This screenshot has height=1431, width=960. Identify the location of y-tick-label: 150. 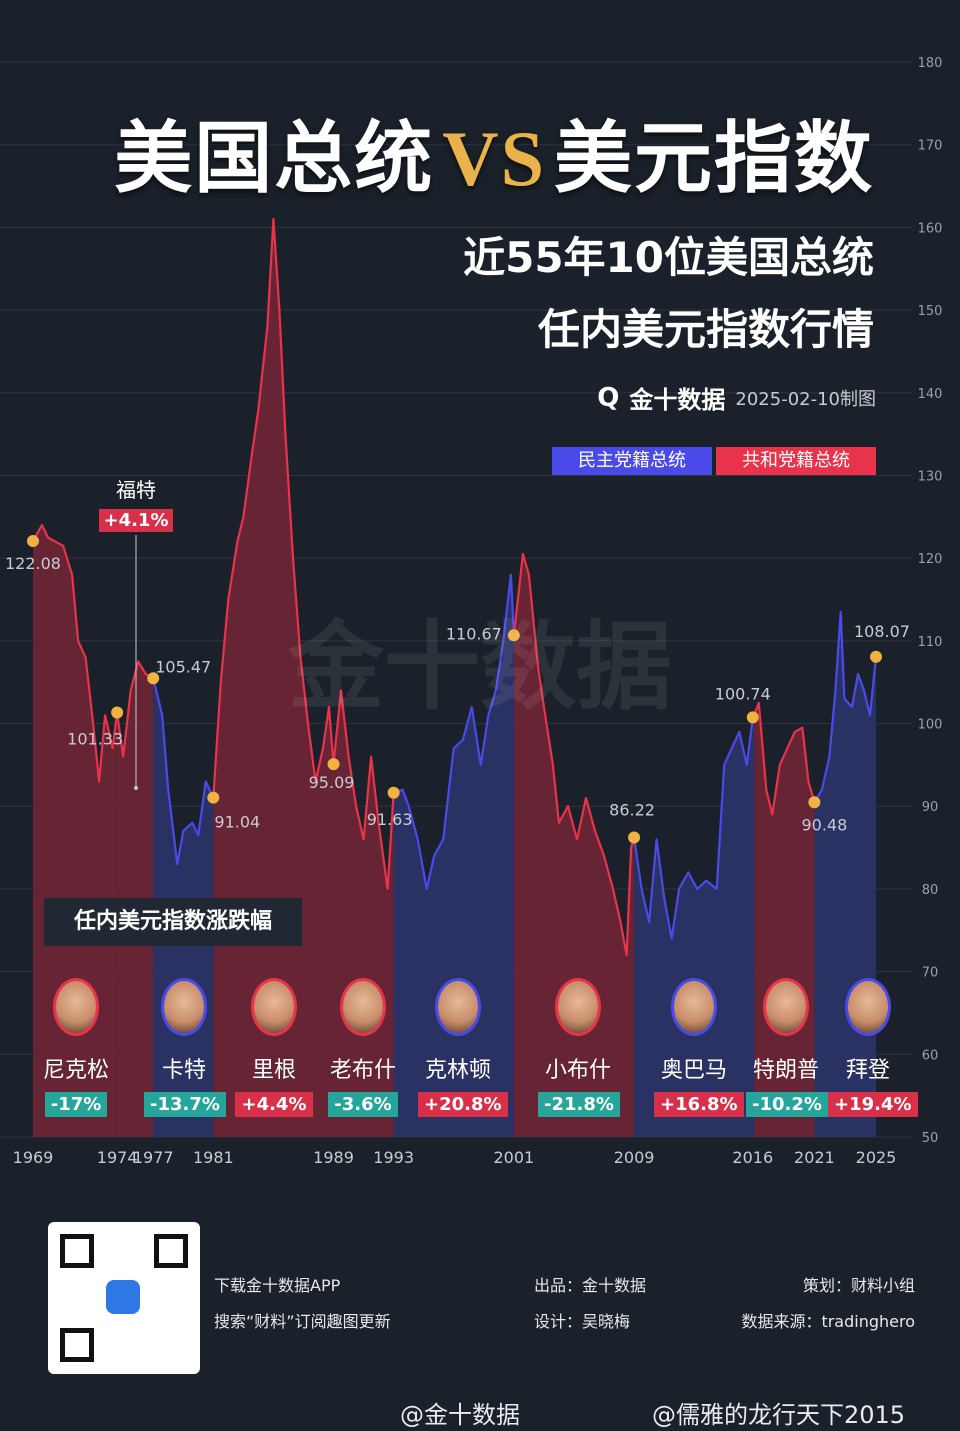
(930, 311).